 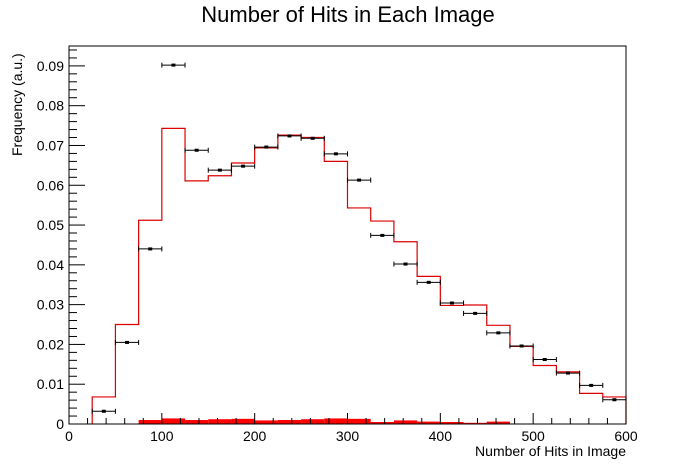 I want to click on x-tick-label: 200, so click(x=255, y=436).